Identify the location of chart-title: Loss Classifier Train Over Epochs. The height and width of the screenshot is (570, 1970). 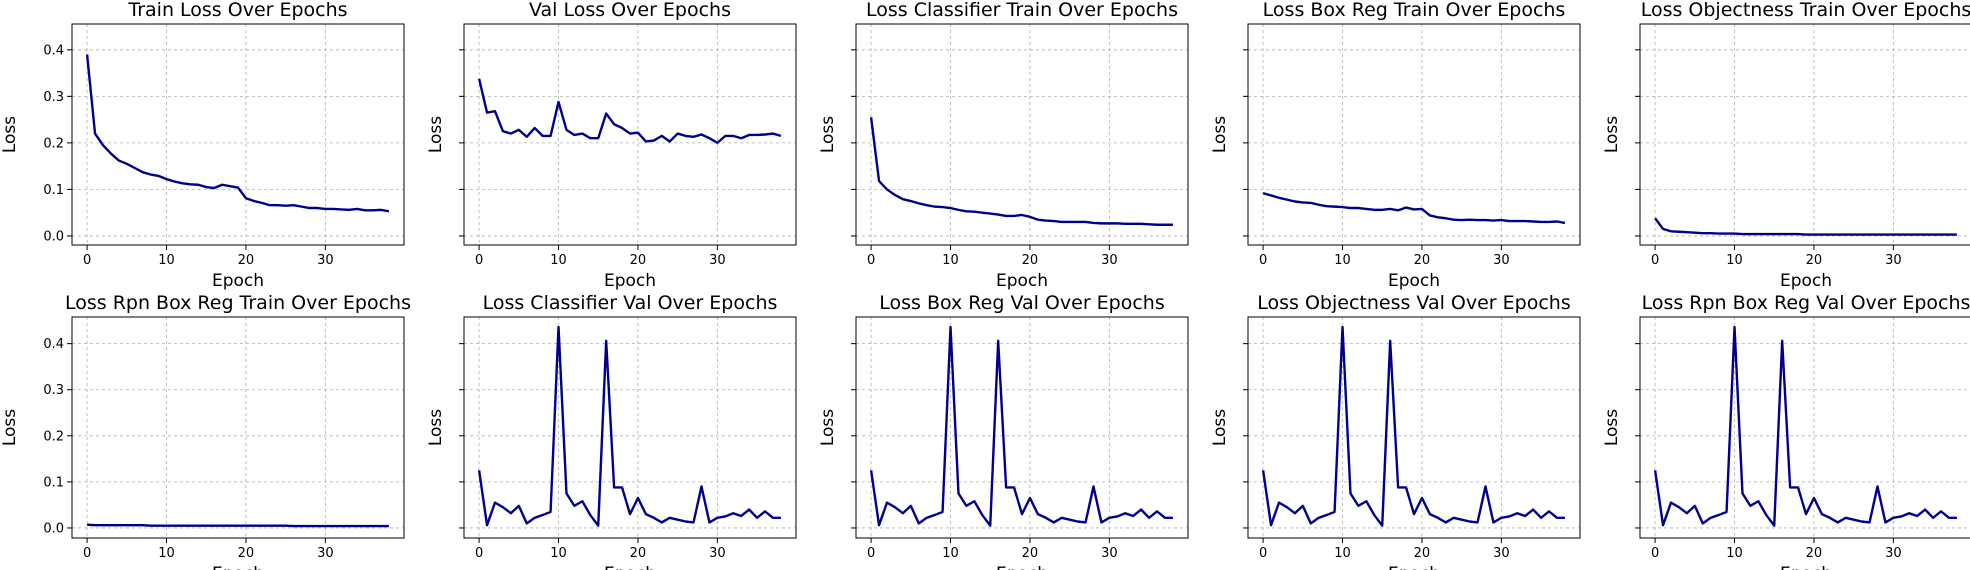
(1022, 10).